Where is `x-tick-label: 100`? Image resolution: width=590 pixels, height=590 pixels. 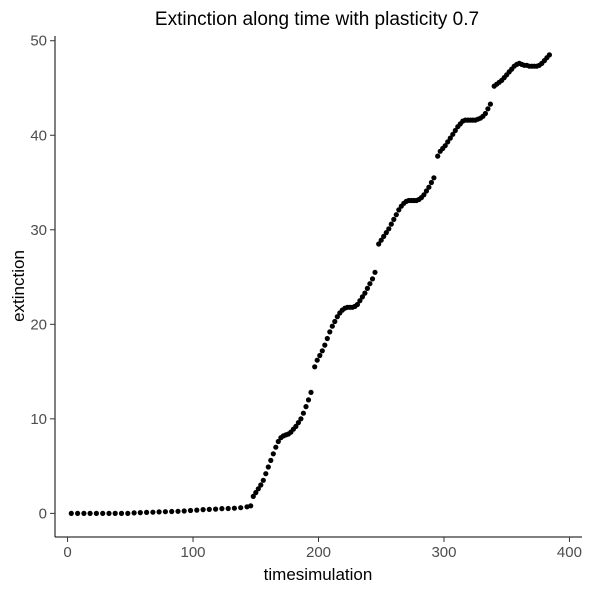
x-tick-label: 100 is located at coordinates (193, 552).